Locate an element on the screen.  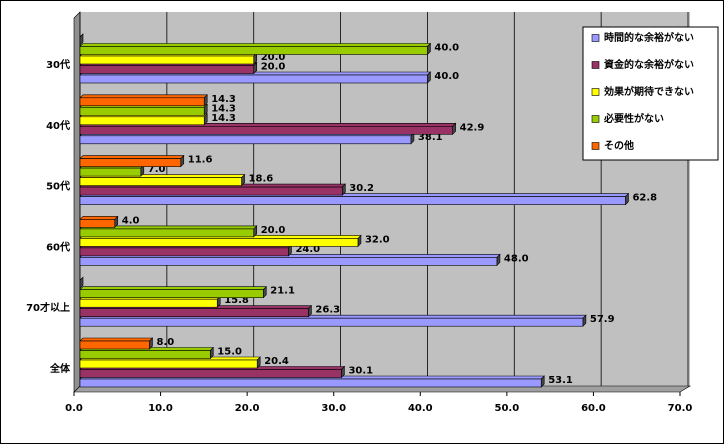
value-label: 18.6 is located at coordinates (261, 179).